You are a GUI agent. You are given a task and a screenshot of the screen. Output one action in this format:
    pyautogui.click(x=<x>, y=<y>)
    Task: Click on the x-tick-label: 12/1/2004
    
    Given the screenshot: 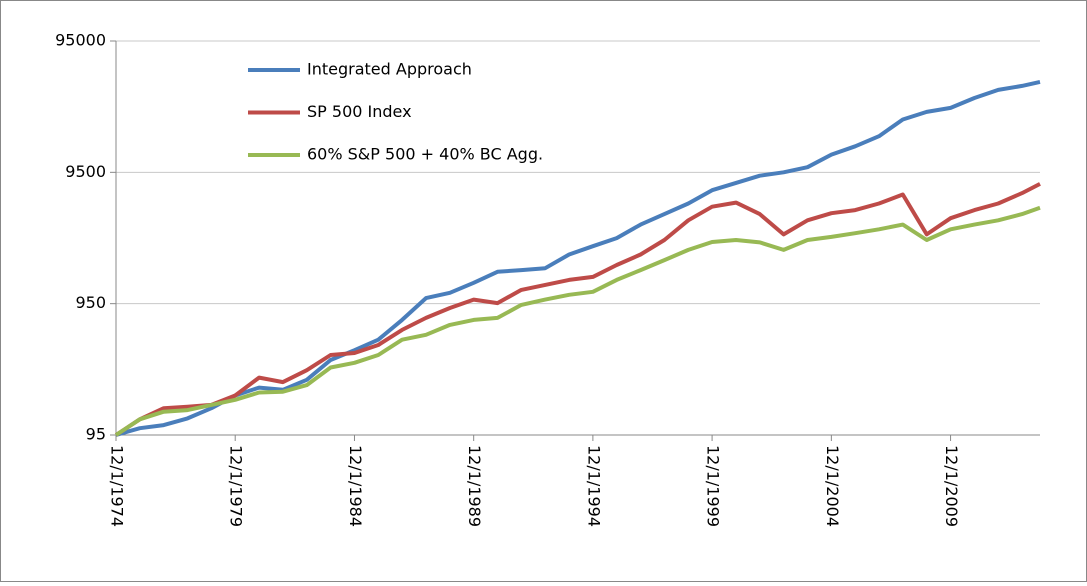 What is the action you would take?
    pyautogui.click(x=832, y=486)
    